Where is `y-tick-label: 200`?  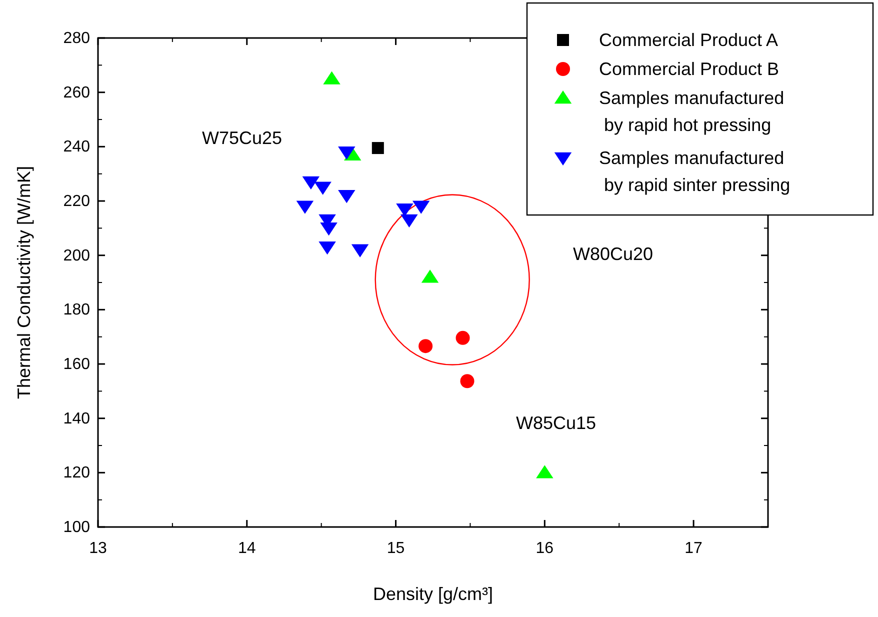 y-tick-label: 200 is located at coordinates (76, 255).